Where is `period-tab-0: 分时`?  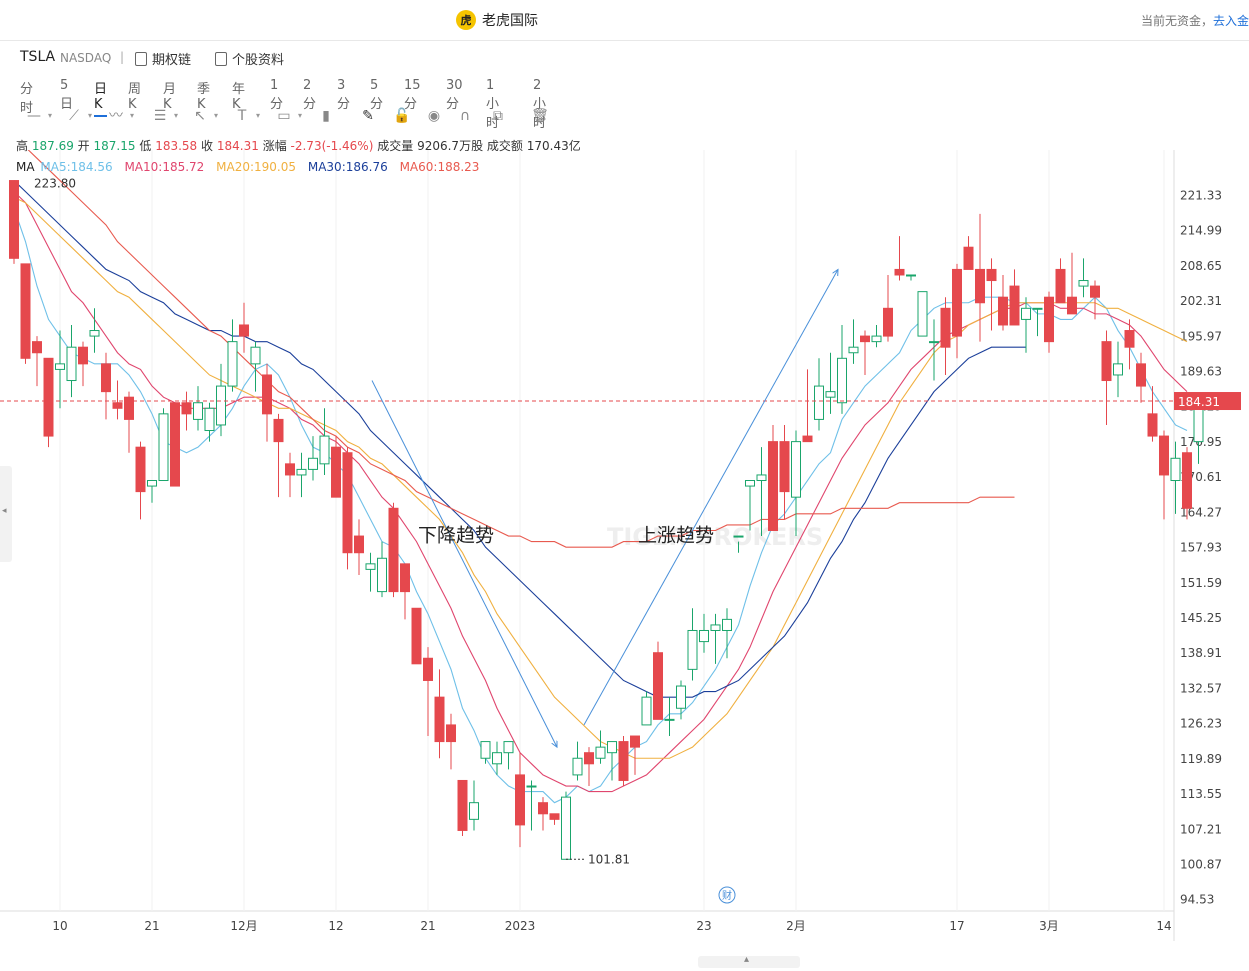 period-tab-0: 分时 is located at coordinates (27, 99).